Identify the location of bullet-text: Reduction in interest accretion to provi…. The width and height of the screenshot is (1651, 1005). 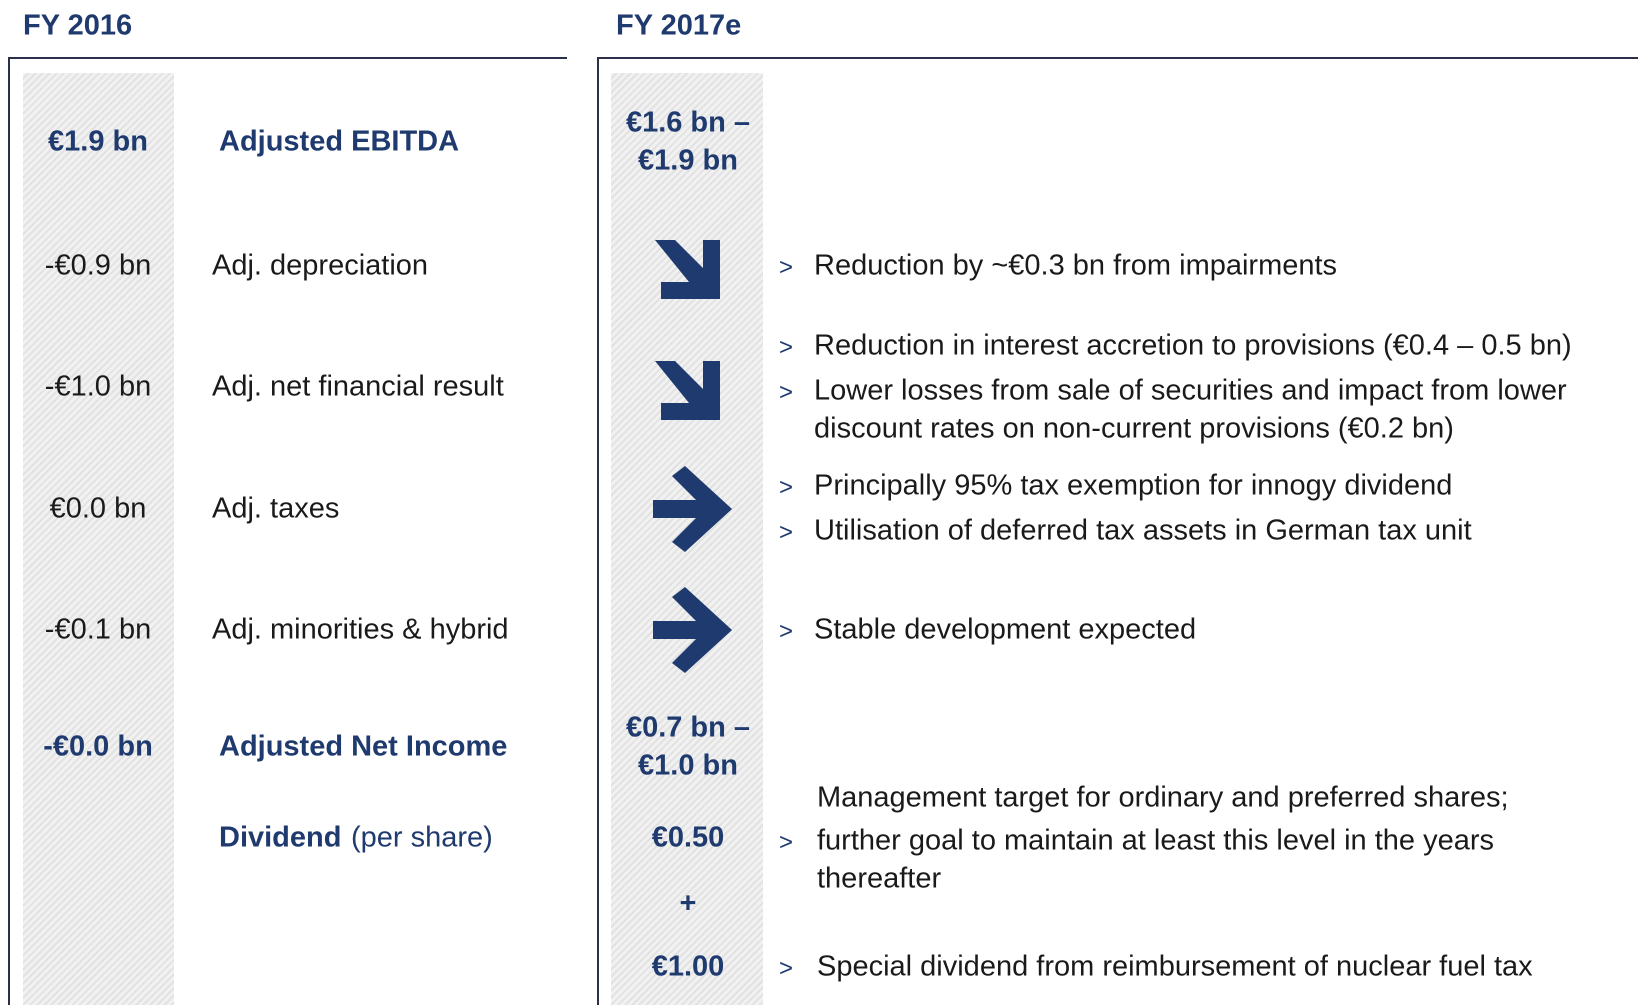
(1193, 345).